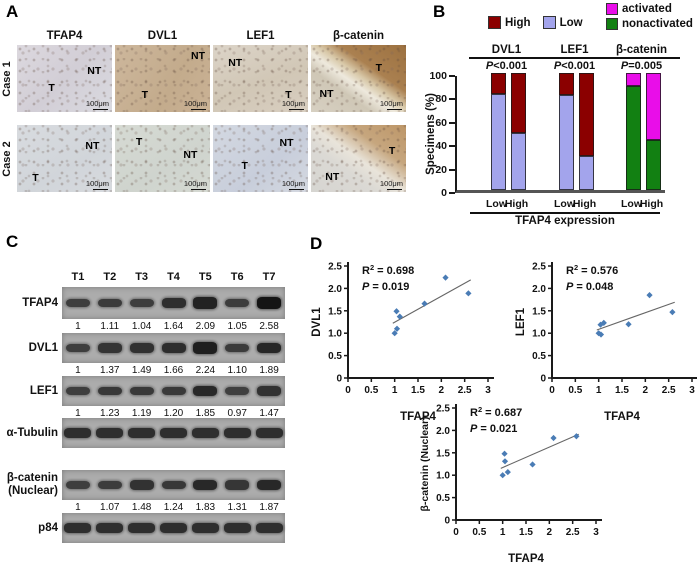 The width and height of the screenshot is (697, 571). I want to click on y-tick, so click(452, 99).